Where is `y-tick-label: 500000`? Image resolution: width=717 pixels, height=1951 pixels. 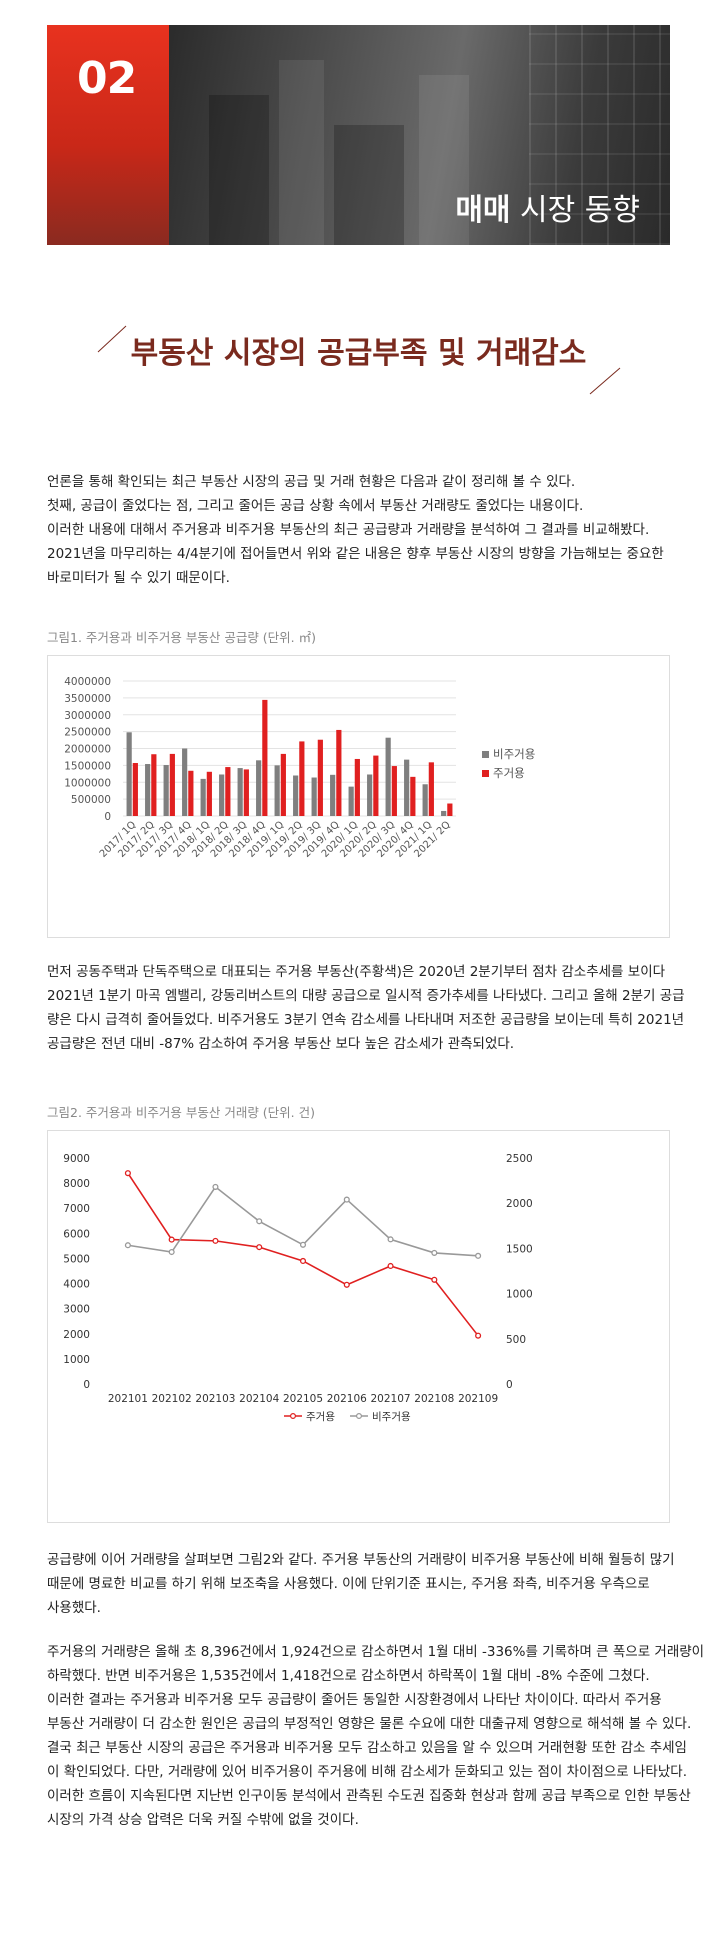 y-tick-label: 500000 is located at coordinates (91, 800).